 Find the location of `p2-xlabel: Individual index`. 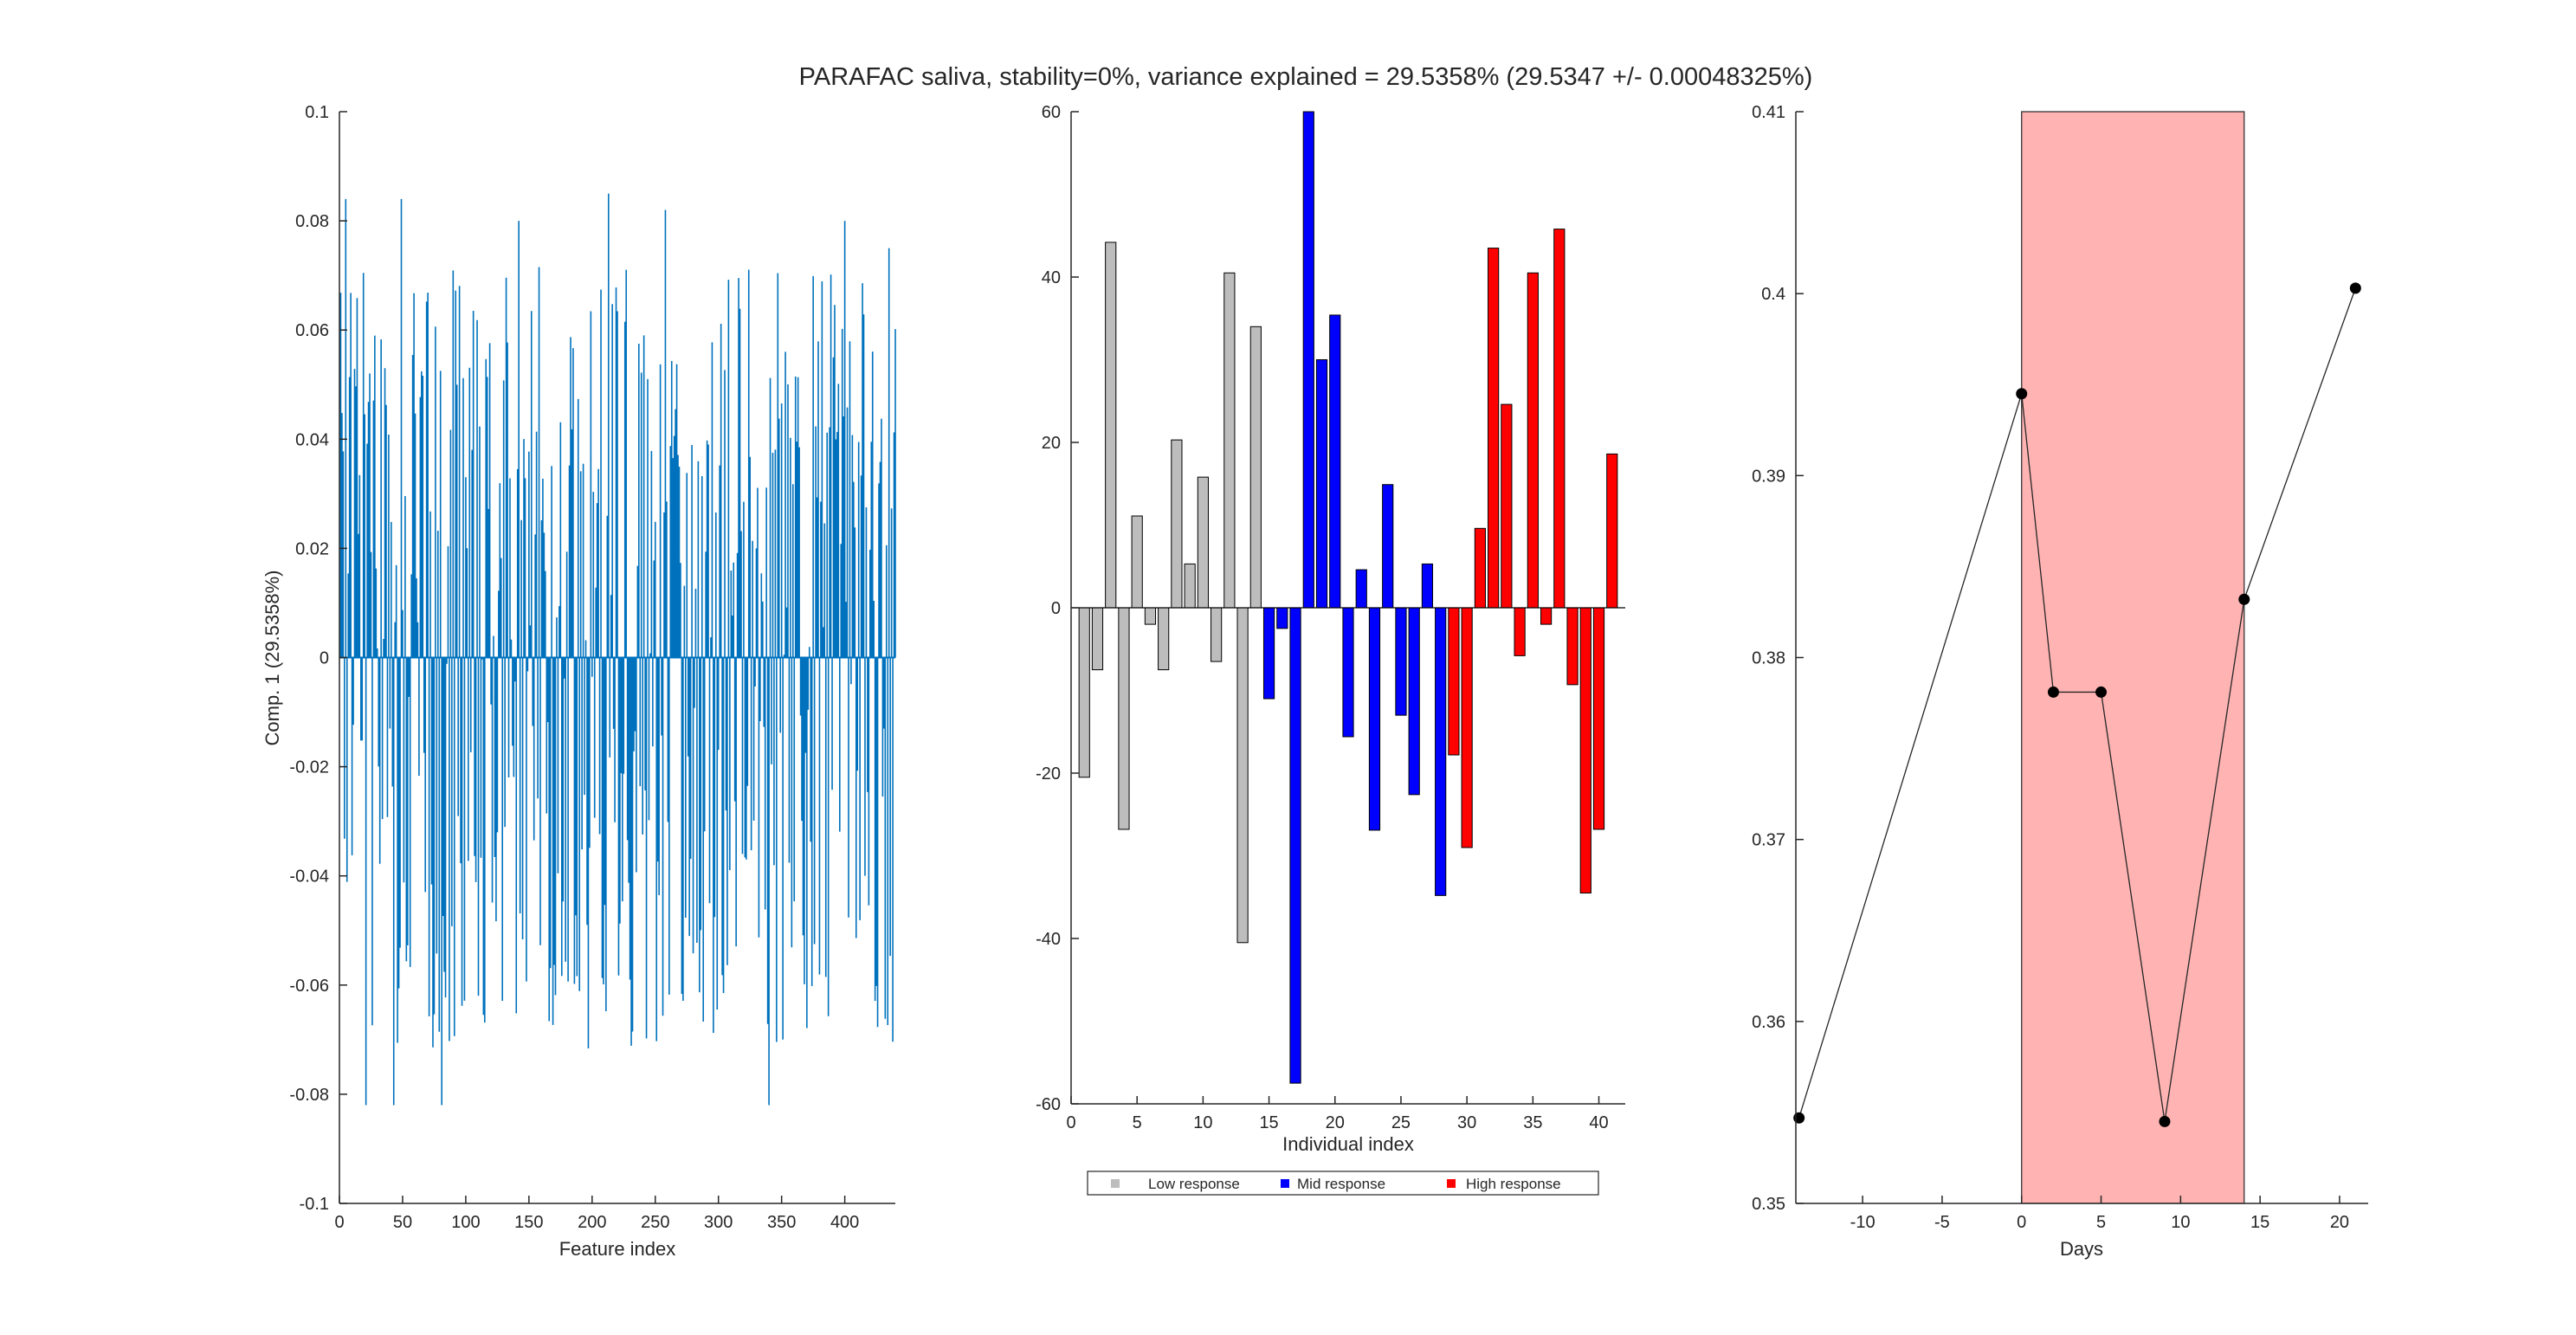

p2-xlabel: Individual index is located at coordinates (1348, 1144).